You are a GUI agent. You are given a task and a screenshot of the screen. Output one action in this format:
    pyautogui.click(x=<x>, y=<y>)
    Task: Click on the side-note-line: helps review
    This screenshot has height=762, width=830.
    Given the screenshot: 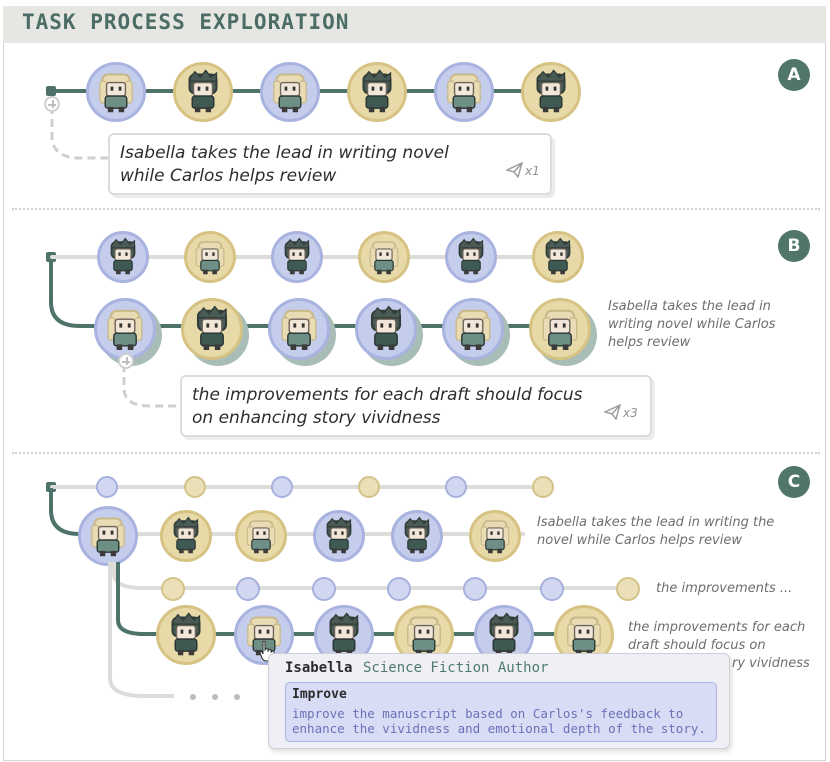 What is the action you would take?
    pyautogui.click(x=649, y=342)
    